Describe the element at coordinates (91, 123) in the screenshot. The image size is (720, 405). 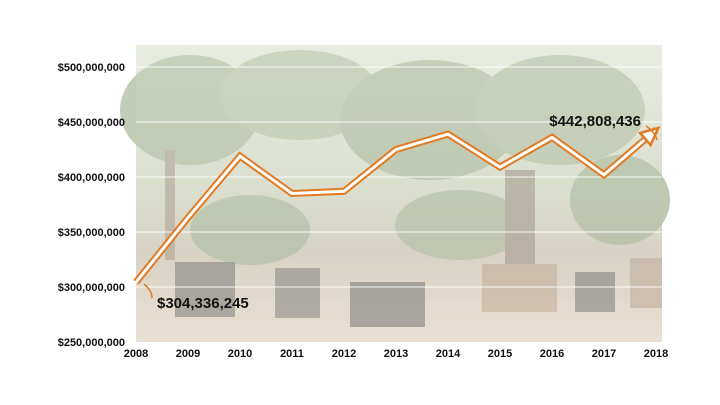
I see `y-tick-label: $450,000,000` at that location.